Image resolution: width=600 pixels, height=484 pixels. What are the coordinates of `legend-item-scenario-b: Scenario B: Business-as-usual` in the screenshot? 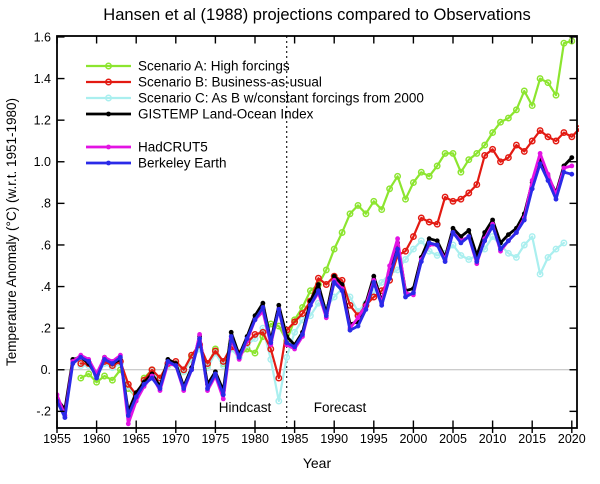 It's located at (204, 82).